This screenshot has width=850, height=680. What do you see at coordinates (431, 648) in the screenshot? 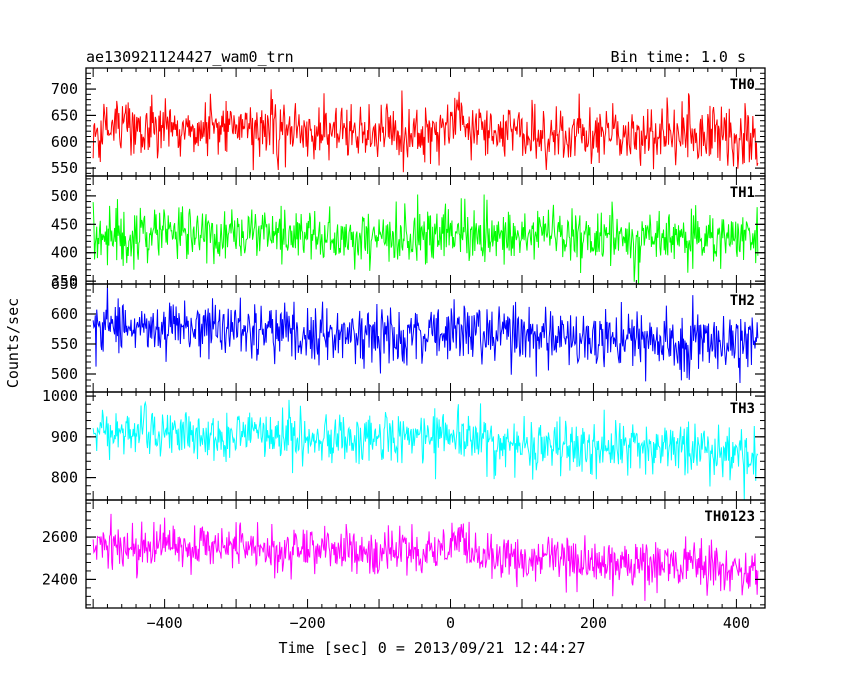
I see `x-axis-label: Time [sec] 0 = 2013/09/21 12:44:27` at bounding box center [431, 648].